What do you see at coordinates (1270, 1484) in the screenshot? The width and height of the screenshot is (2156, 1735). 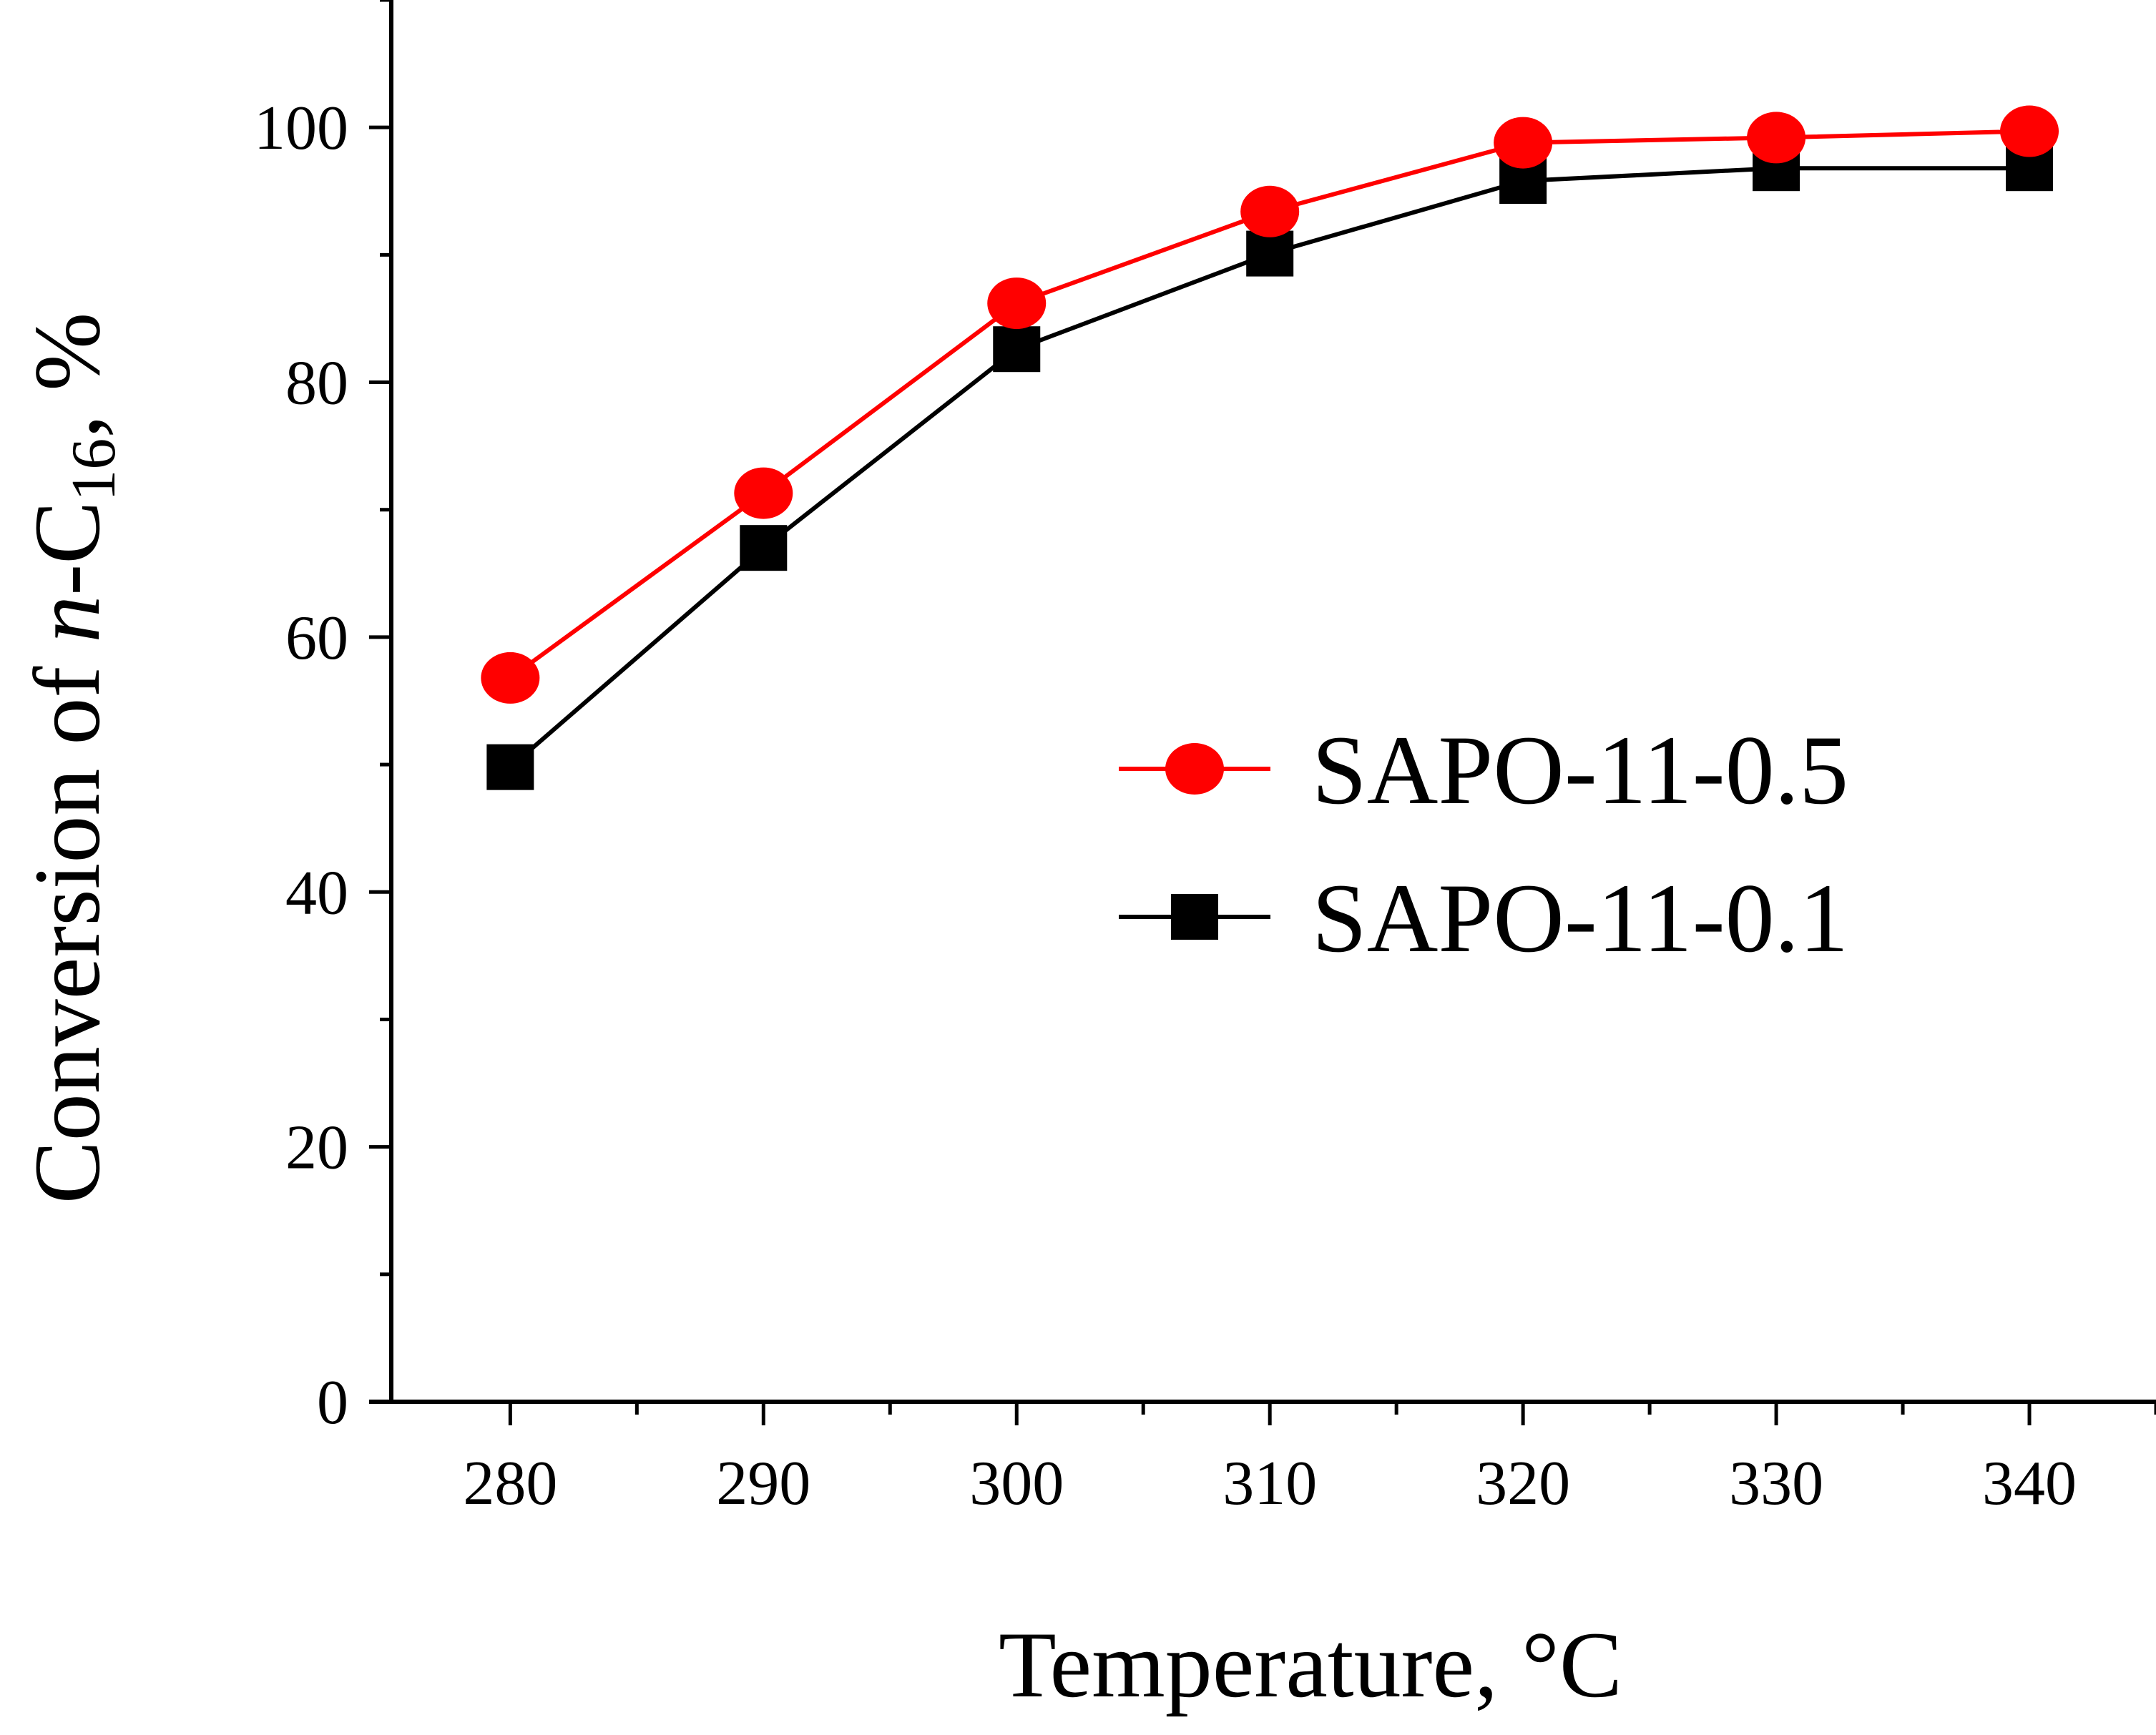 I see `x-tick-label: 310` at bounding box center [1270, 1484].